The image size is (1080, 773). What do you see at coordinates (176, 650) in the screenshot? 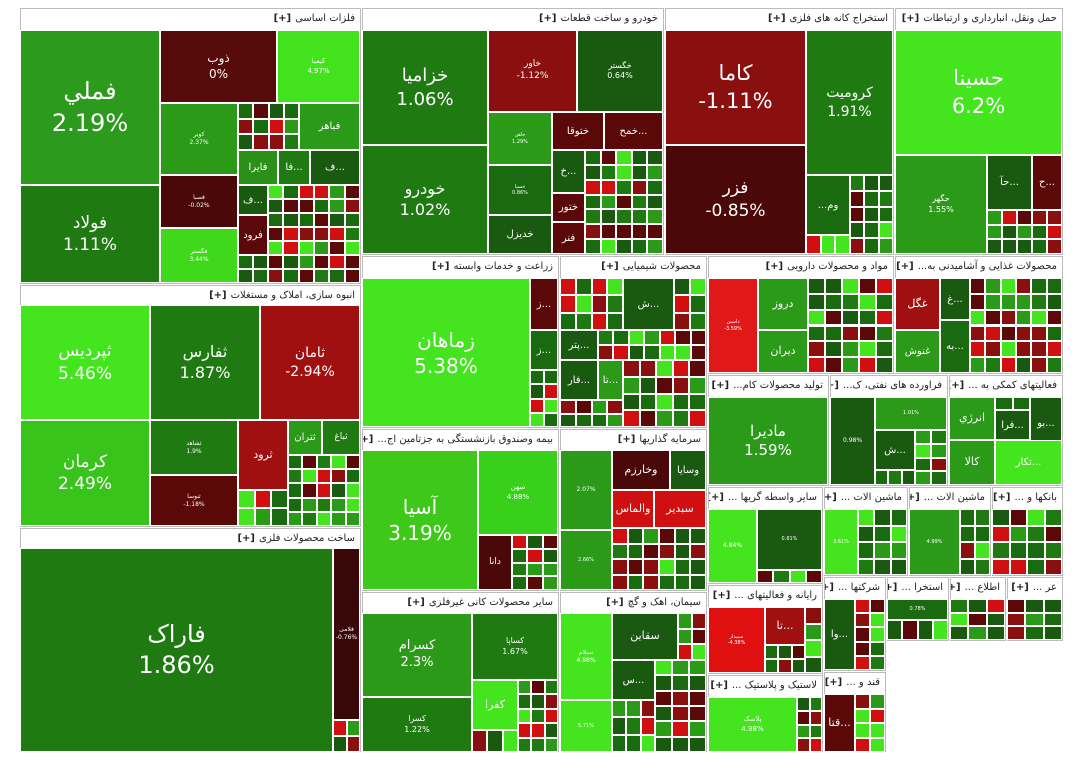
I see `stock-tile: فاراک 1.86%` at bounding box center [176, 650].